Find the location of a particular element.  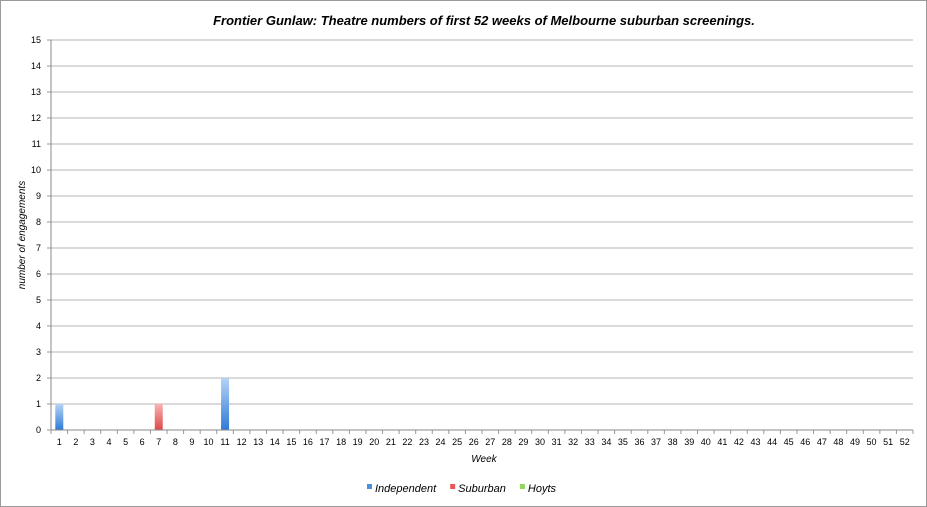

x-tick-label: 15 is located at coordinates (291, 442).